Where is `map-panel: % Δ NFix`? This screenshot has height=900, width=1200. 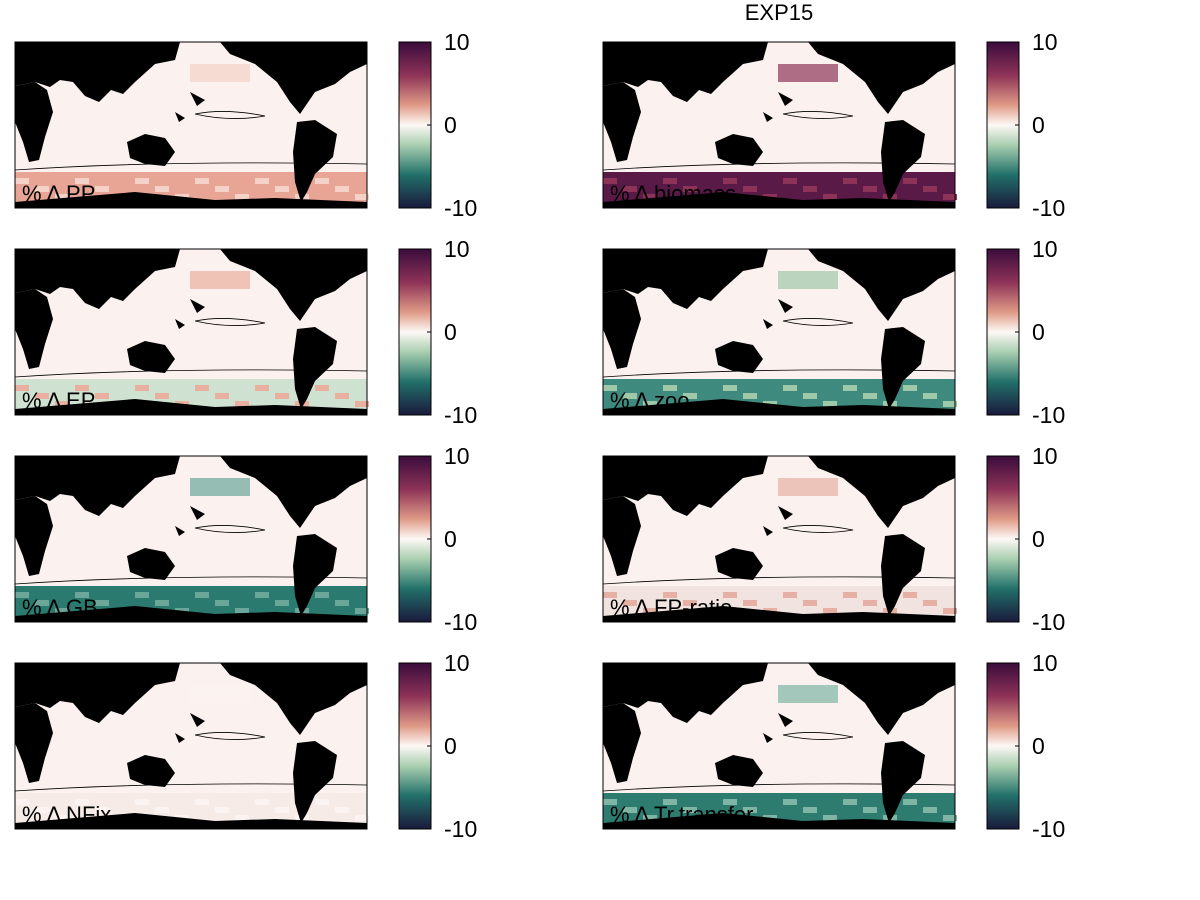 map-panel: % Δ NFix is located at coordinates (191, 746).